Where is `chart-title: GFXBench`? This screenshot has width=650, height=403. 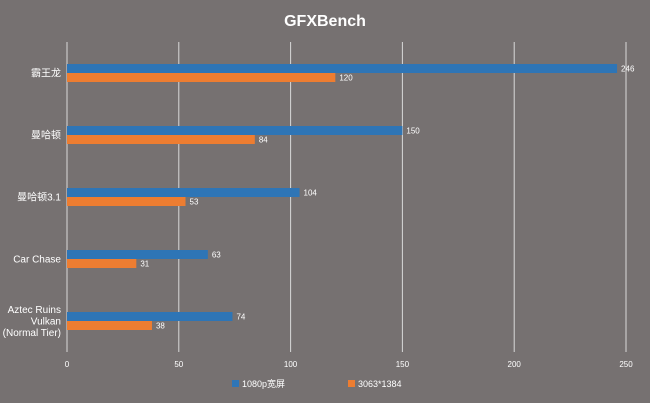 chart-title: GFXBench is located at coordinates (325, 21).